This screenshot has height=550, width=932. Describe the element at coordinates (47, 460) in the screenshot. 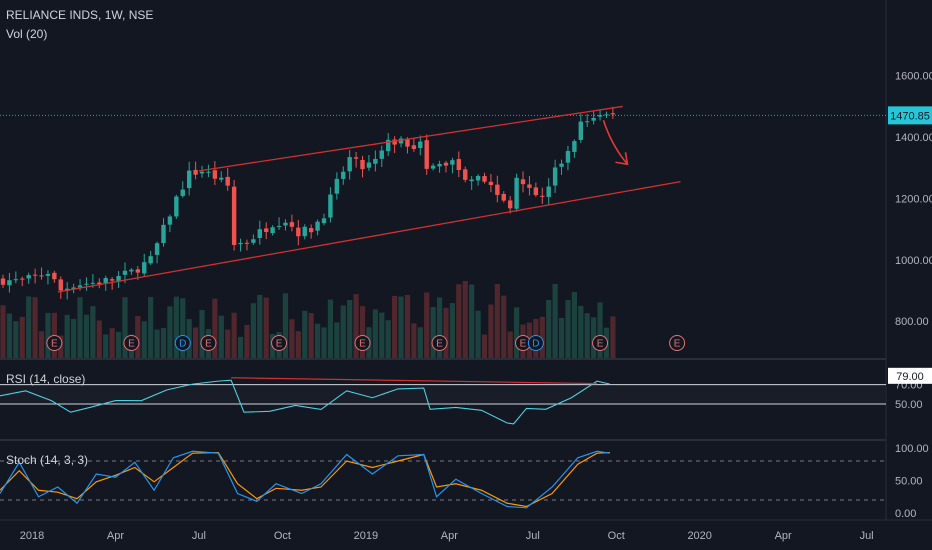

I see `stoch-label: Stoch (14, 3, 3)` at that location.